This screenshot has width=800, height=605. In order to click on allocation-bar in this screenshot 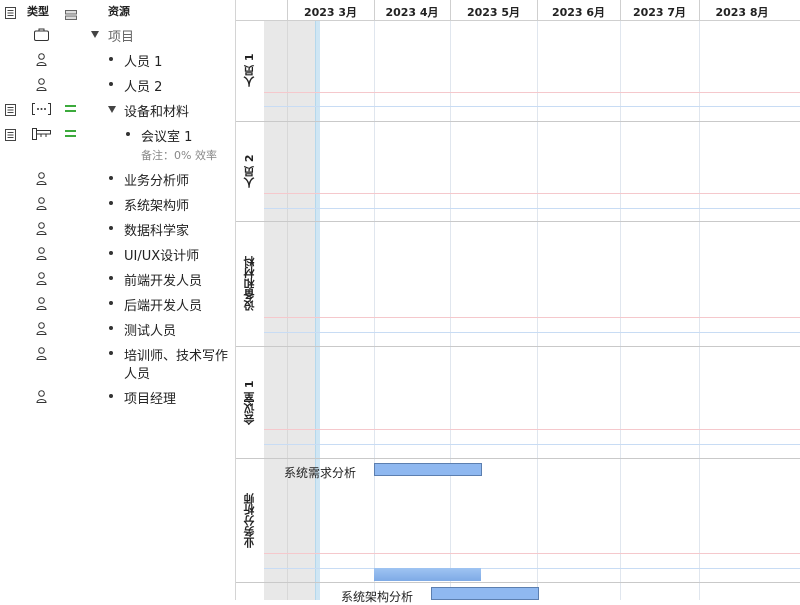, I will do `click(427, 574)`.